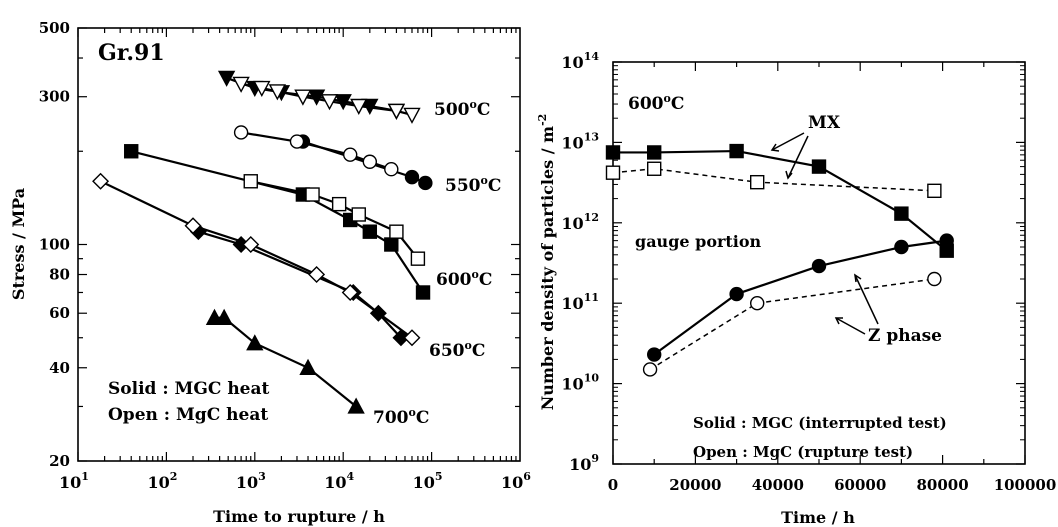  Describe the element at coordinates (580, 141) in the screenshot. I see `right-y-tick-label: 1013` at that location.